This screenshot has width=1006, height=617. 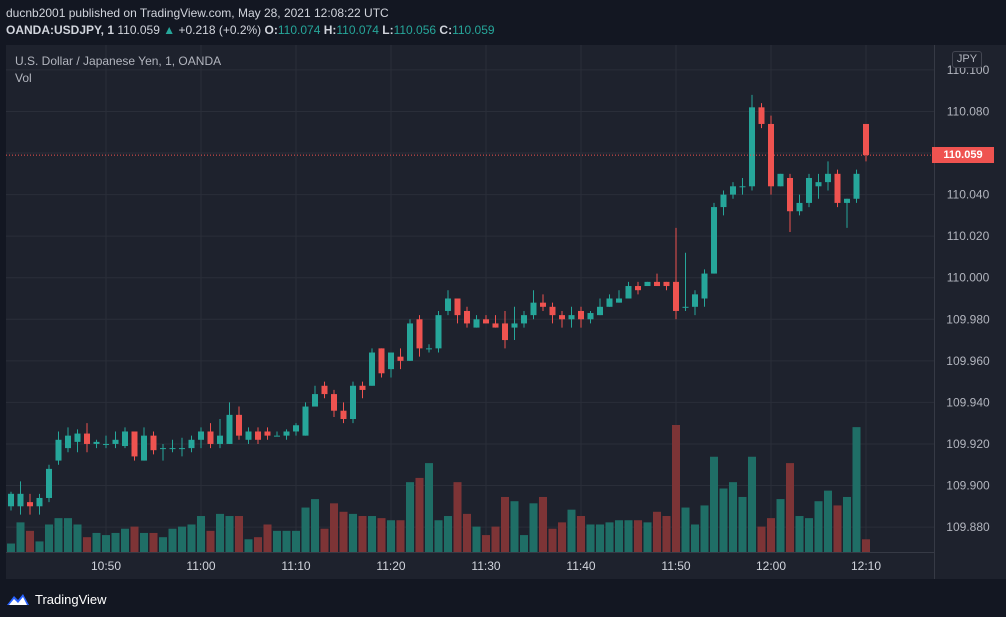 What do you see at coordinates (71, 599) in the screenshot?
I see `footer-brand-label: TradingView` at bounding box center [71, 599].